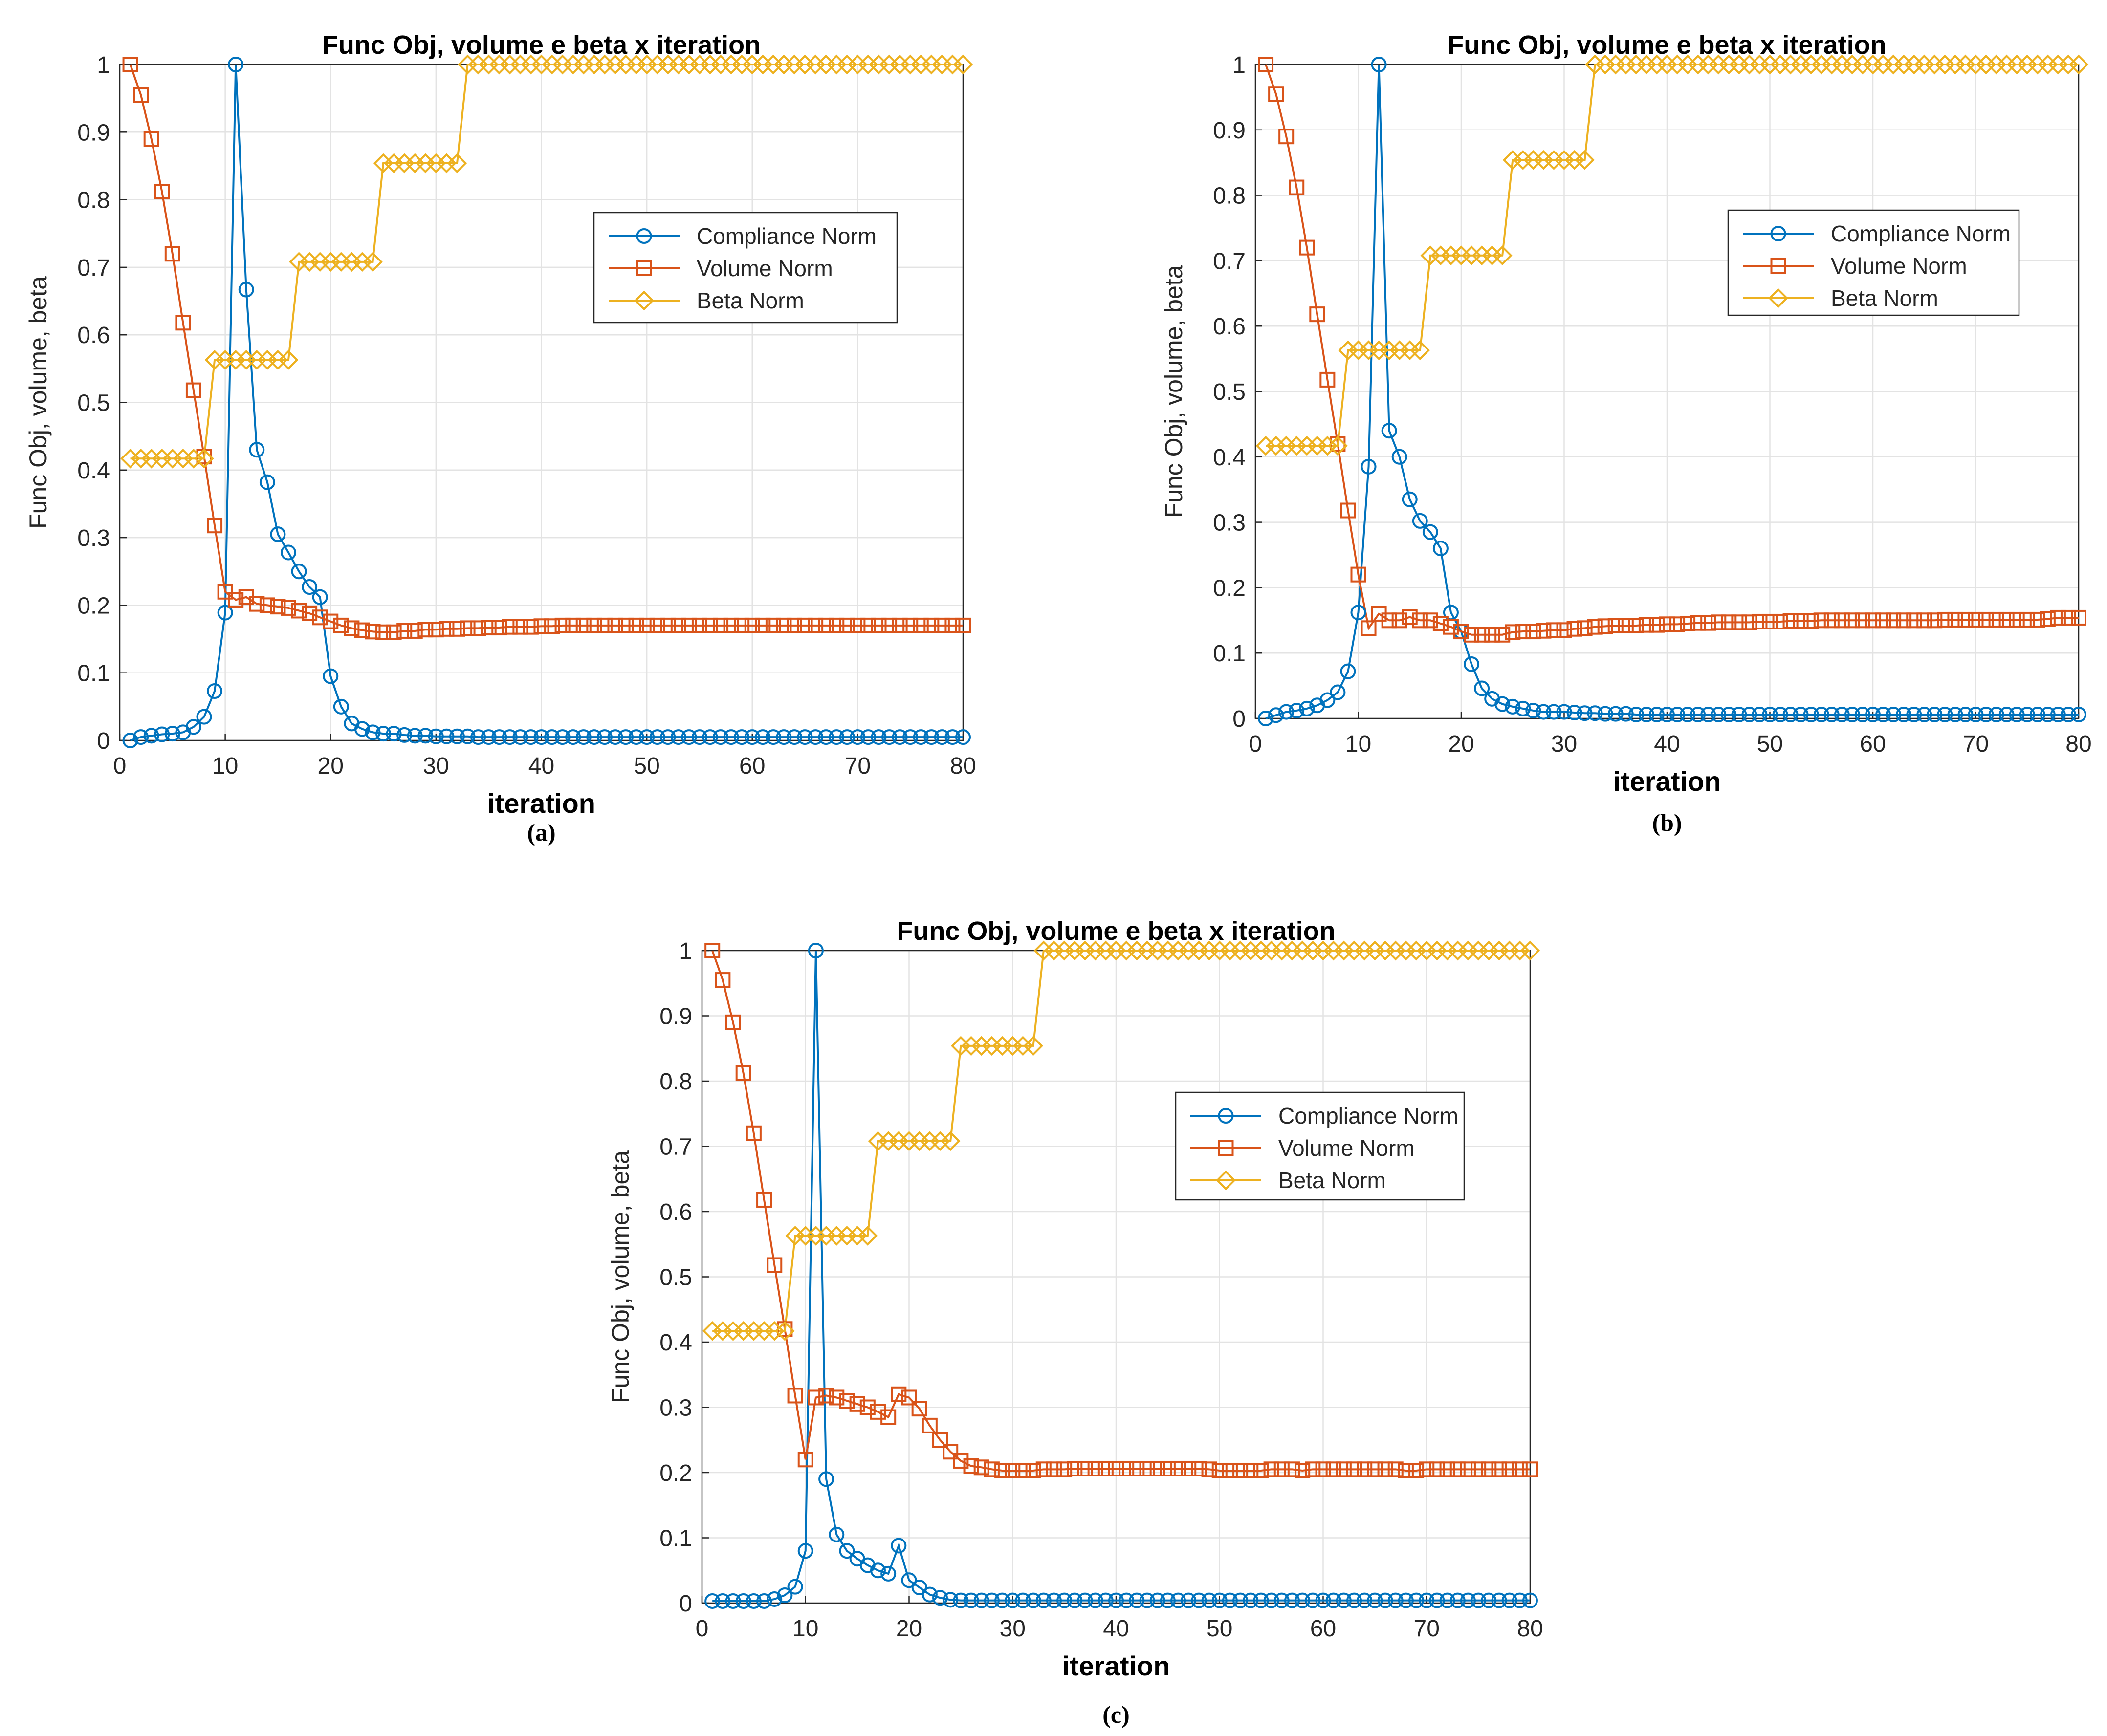  What do you see at coordinates (1667, 744) in the screenshot?
I see `x-tick-label: 40` at bounding box center [1667, 744].